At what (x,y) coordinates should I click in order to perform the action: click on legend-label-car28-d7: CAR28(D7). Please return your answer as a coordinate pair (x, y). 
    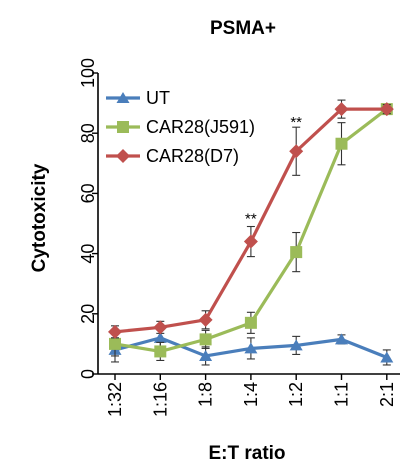
    Looking at the image, I should click on (192, 156).